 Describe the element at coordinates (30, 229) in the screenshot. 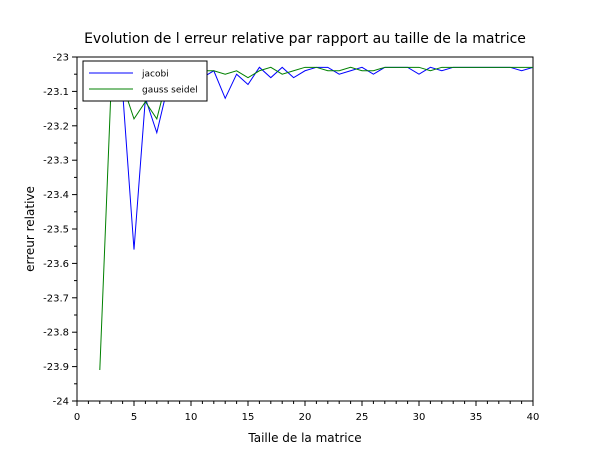

I see `y-axis-label: erreur relative` at that location.